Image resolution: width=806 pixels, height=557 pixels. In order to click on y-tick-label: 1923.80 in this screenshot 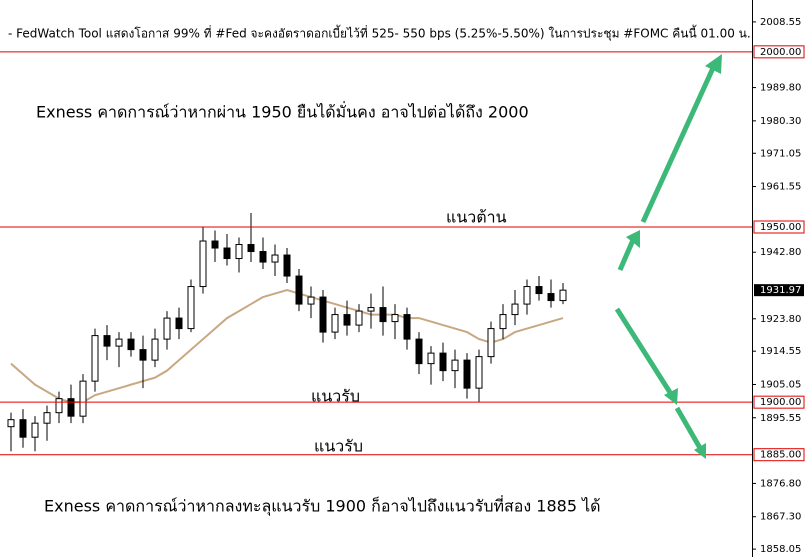, I will do `click(780, 319)`.